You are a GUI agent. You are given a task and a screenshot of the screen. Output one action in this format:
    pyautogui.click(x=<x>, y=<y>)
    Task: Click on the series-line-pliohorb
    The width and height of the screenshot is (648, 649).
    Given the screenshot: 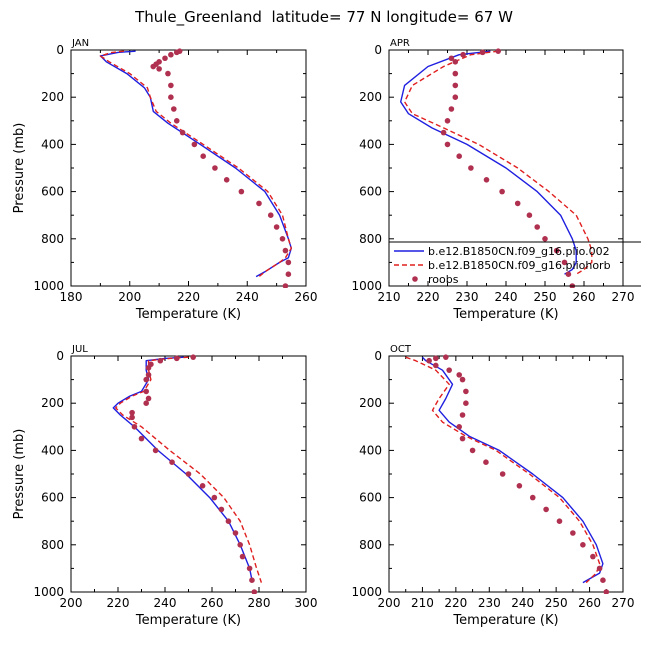 What is the action you would take?
    pyautogui.click(x=503, y=470)
    